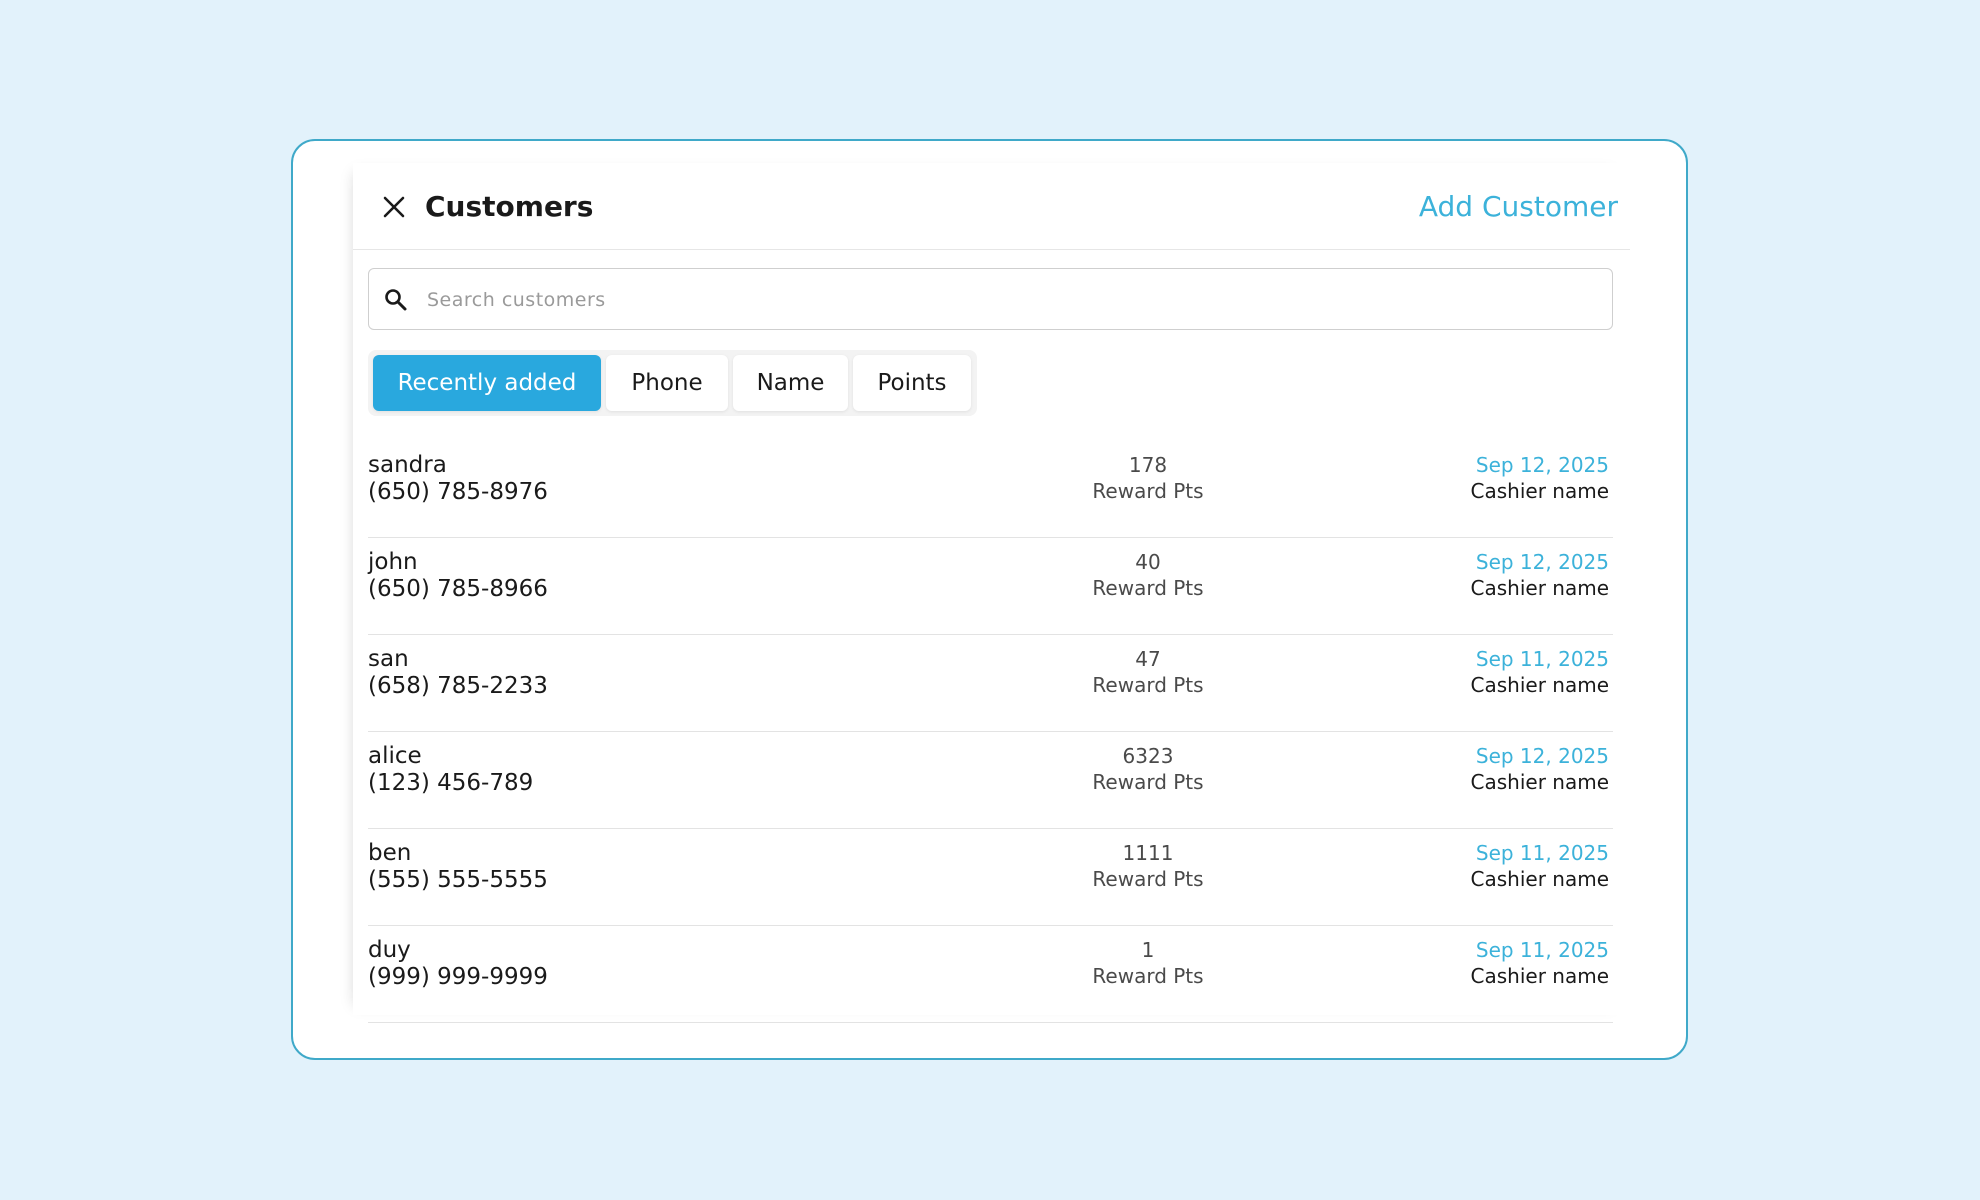 The width and height of the screenshot is (1980, 1200). What do you see at coordinates (991, 206) in the screenshot?
I see `panel-header: Customers Add Customer` at bounding box center [991, 206].